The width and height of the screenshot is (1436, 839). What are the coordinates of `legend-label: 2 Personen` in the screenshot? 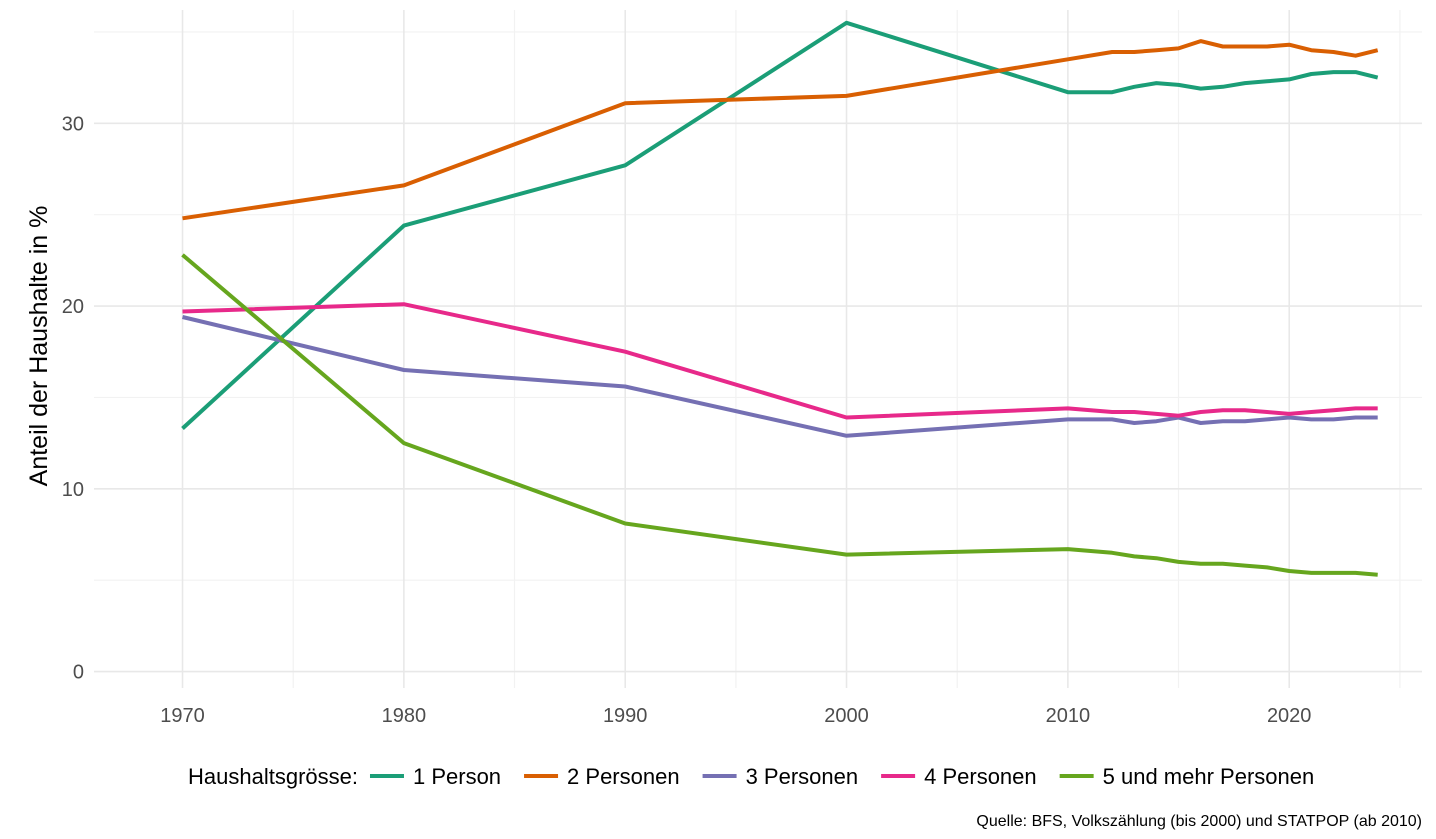 It's located at (623, 776).